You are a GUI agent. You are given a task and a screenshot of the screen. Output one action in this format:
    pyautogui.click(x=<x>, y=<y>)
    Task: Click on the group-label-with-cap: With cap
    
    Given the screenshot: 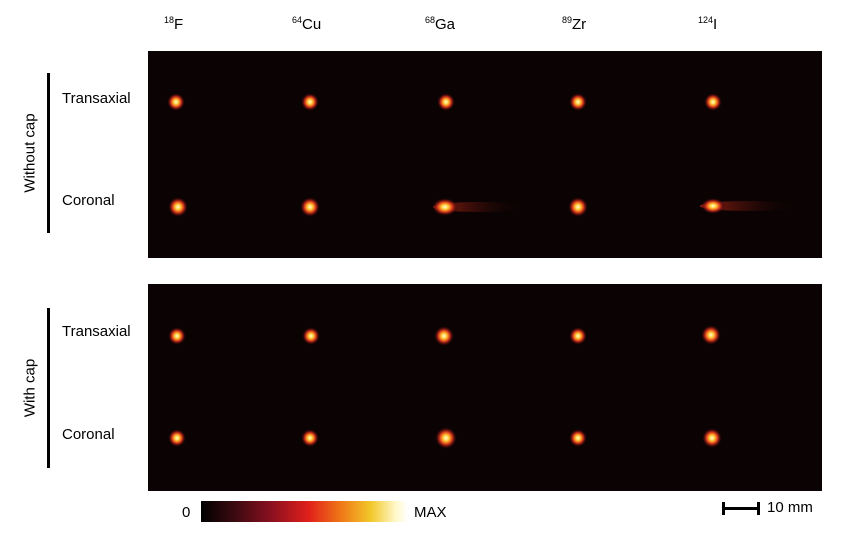 What is the action you would take?
    pyautogui.click(x=30, y=388)
    